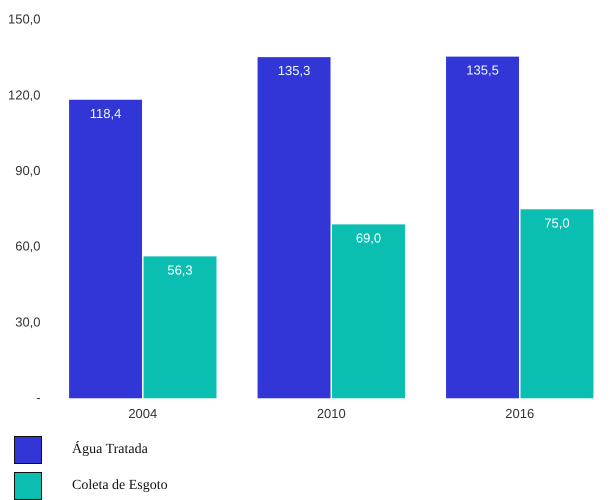 The height and width of the screenshot is (500, 614). What do you see at coordinates (28, 170) in the screenshot?
I see `y-tick-label: 90,0` at bounding box center [28, 170].